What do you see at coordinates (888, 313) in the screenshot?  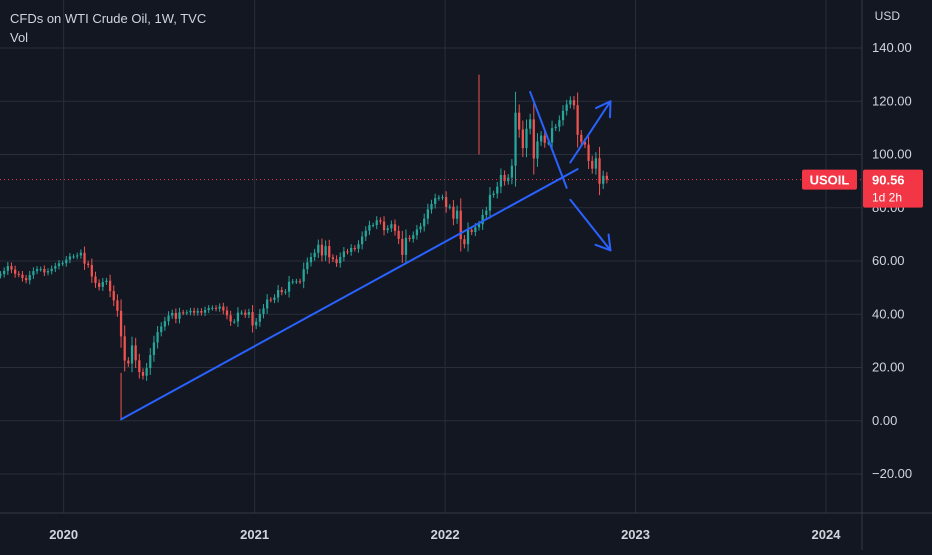 I see `y-tick-label: 40.00` at bounding box center [888, 313].